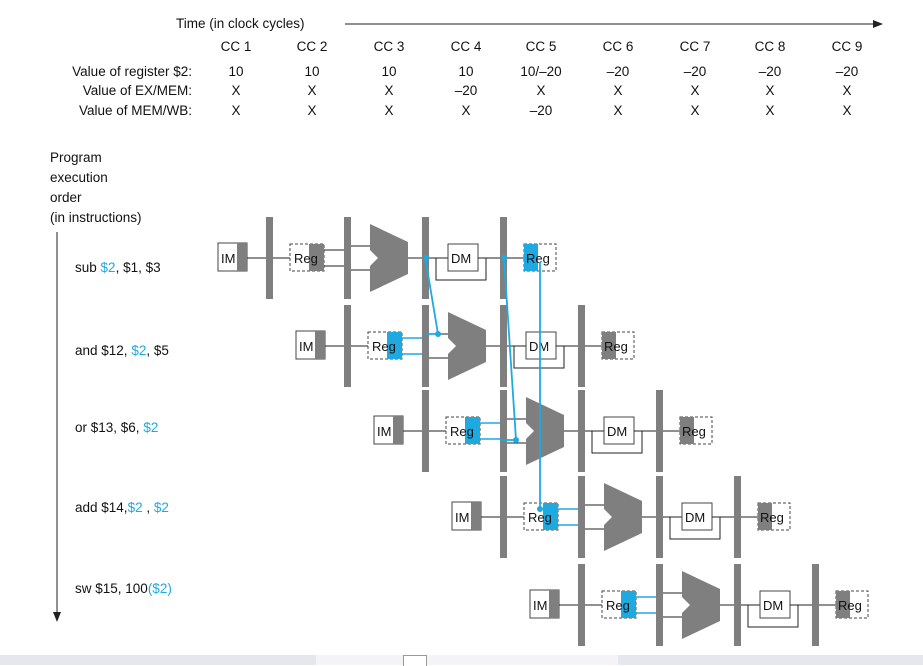  I want to click on clock-cycle-header: CC 6, so click(618, 46).